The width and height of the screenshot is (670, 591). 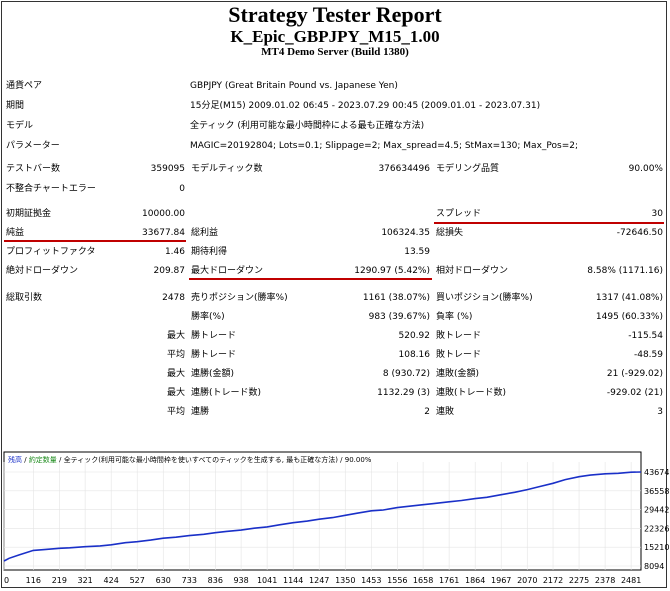 What do you see at coordinates (397, 580) in the screenshot?
I see `x-tick-label: 1556` at bounding box center [397, 580].